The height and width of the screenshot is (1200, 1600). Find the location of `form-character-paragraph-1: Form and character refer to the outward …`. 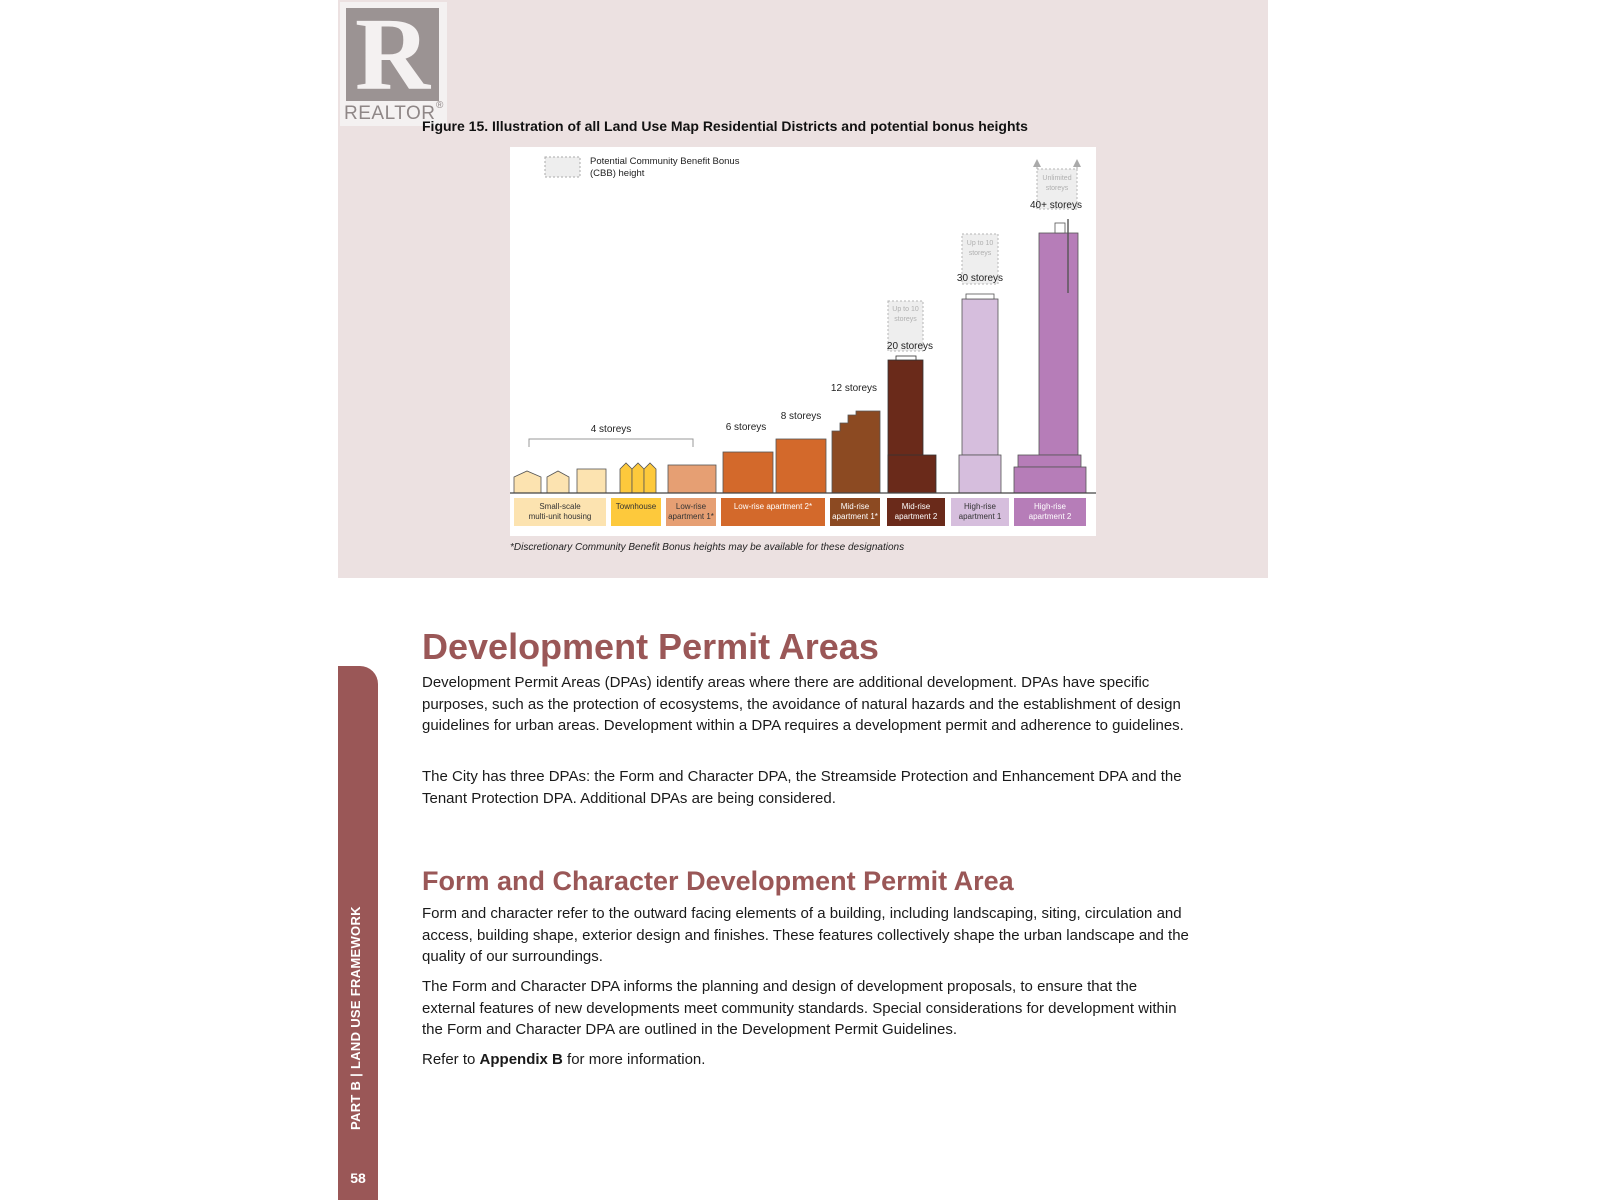

form-character-paragraph-1: Form and character refer to the outward … is located at coordinates (805, 935).